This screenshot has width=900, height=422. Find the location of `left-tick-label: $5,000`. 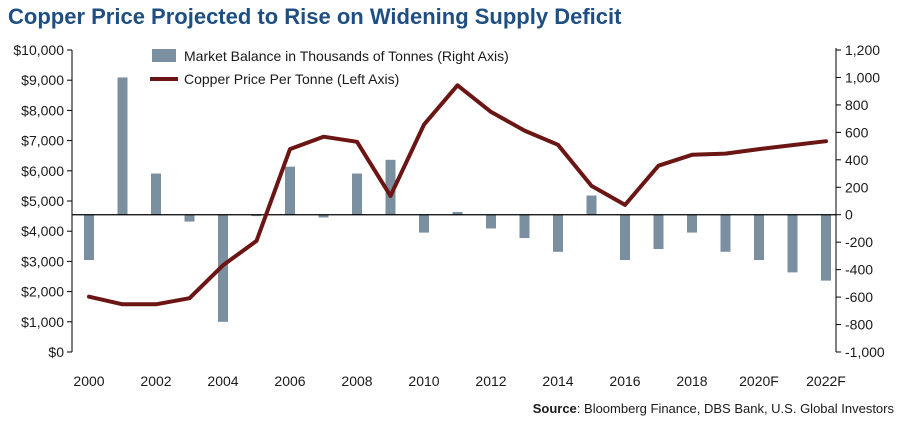

left-tick-label: $5,000 is located at coordinates (42, 201).